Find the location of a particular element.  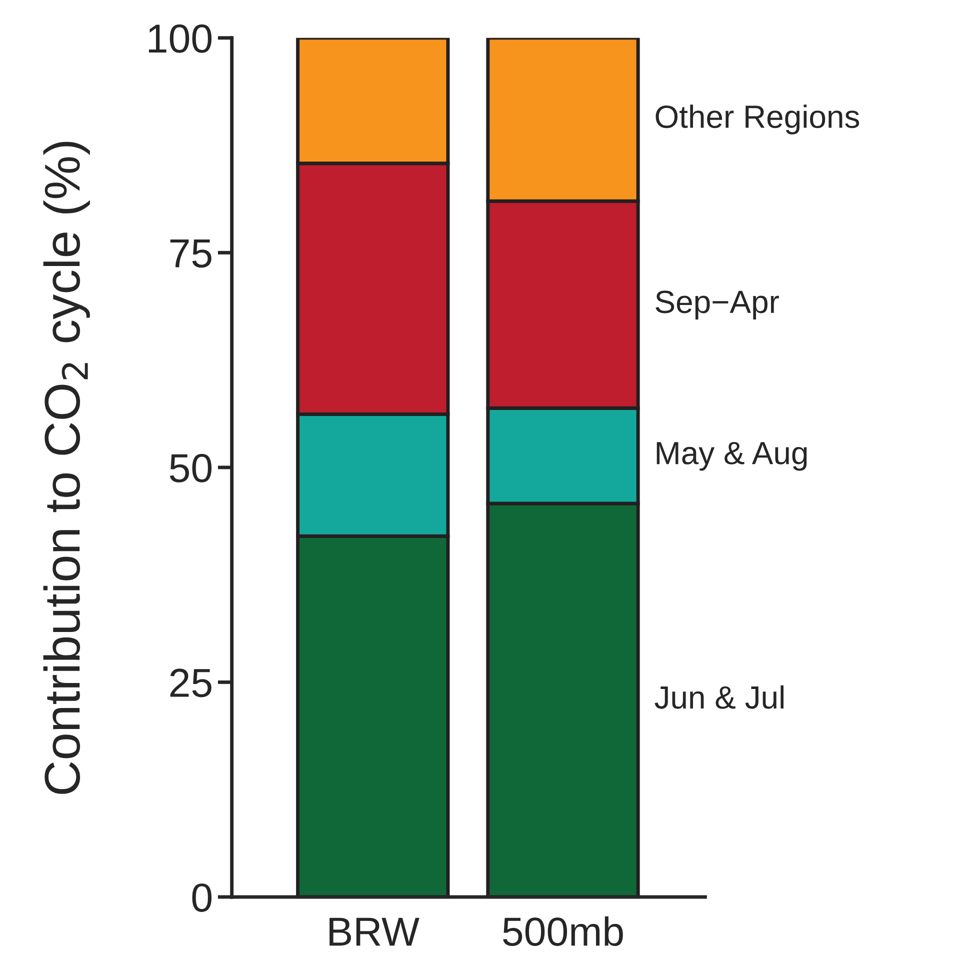

series-label: Jun & Jul is located at coordinates (719, 697).